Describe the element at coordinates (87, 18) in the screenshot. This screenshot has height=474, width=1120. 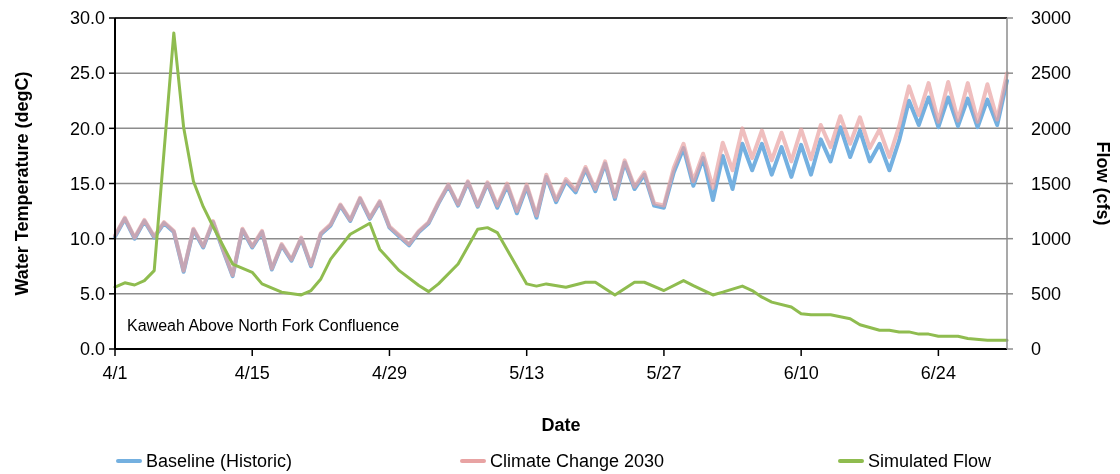
I see `y-tick-label: 30.0` at that location.